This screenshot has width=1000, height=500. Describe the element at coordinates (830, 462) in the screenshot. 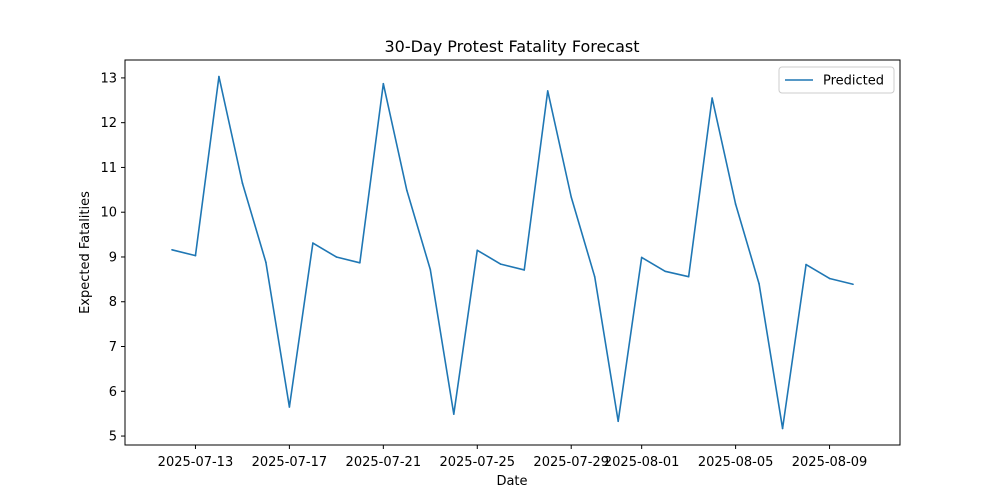

I see `x-tick-label: 2025-08-09` at that location.